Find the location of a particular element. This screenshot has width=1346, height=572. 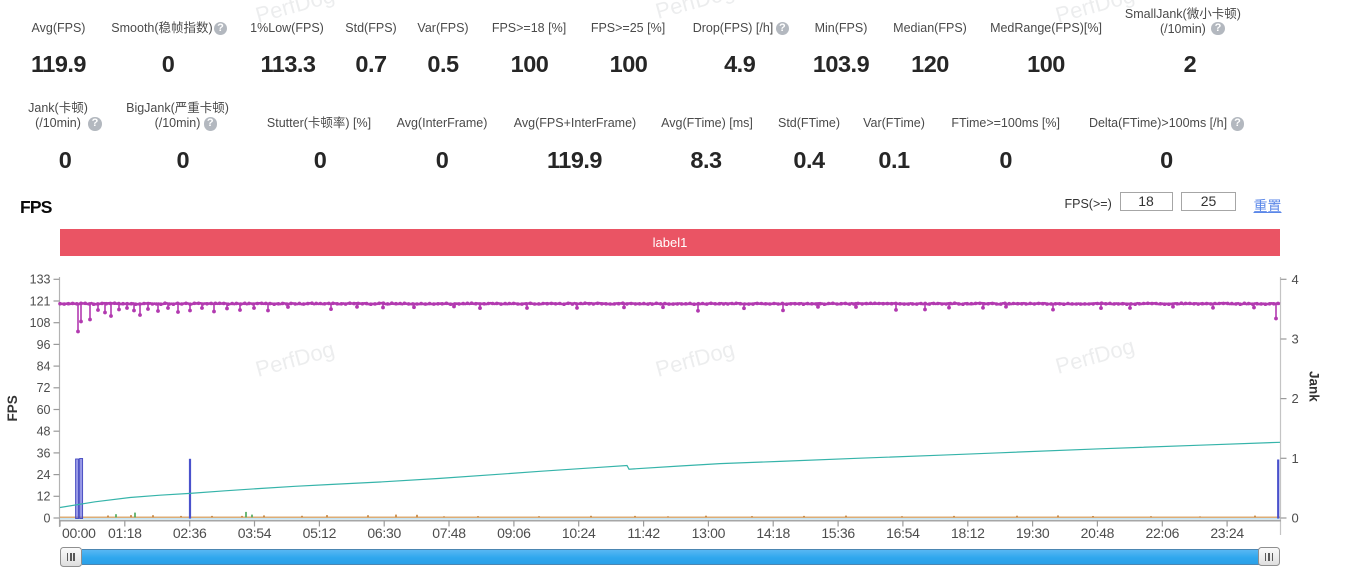

svg-text: 84 is located at coordinates (44, 367).